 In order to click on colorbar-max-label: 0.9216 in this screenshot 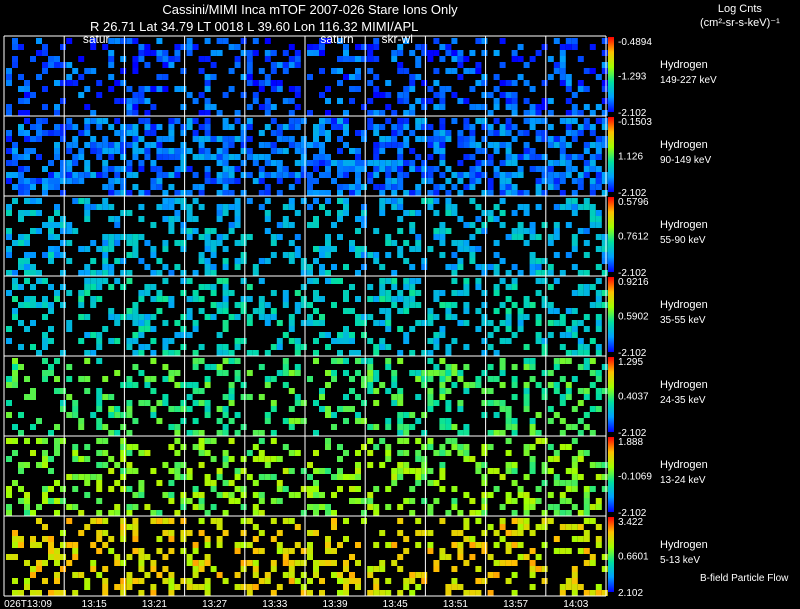, I will do `click(633, 282)`.